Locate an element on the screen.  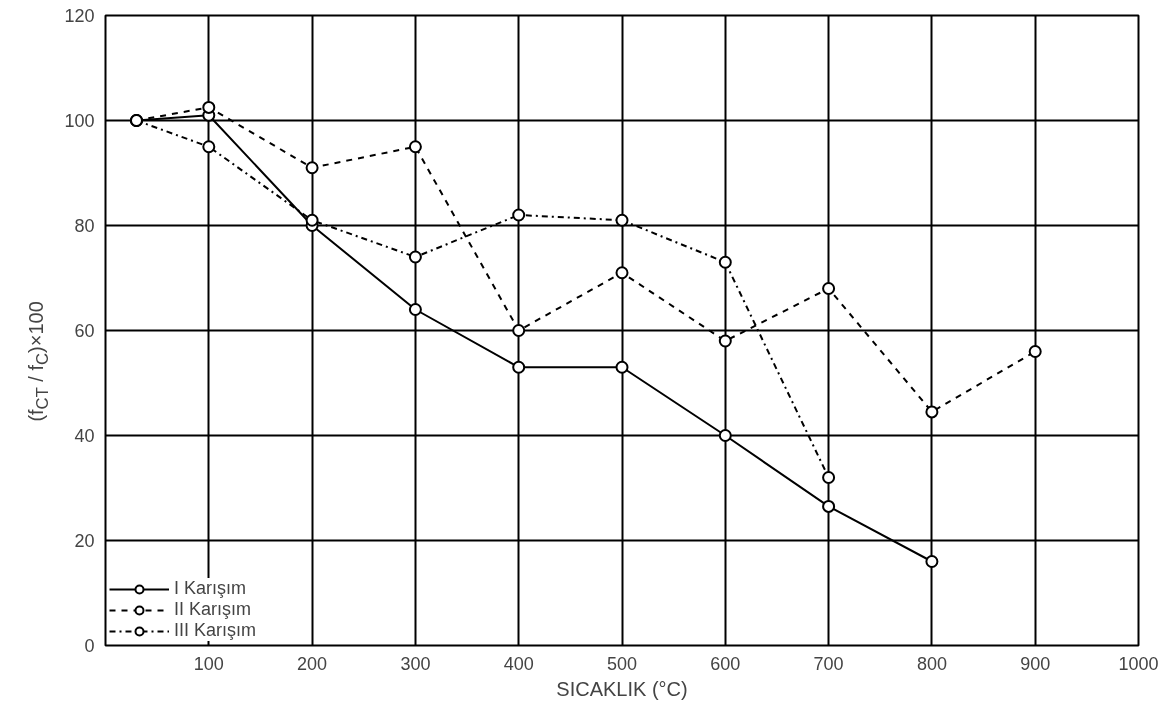
legend-label: I Karışım is located at coordinates (210, 588).